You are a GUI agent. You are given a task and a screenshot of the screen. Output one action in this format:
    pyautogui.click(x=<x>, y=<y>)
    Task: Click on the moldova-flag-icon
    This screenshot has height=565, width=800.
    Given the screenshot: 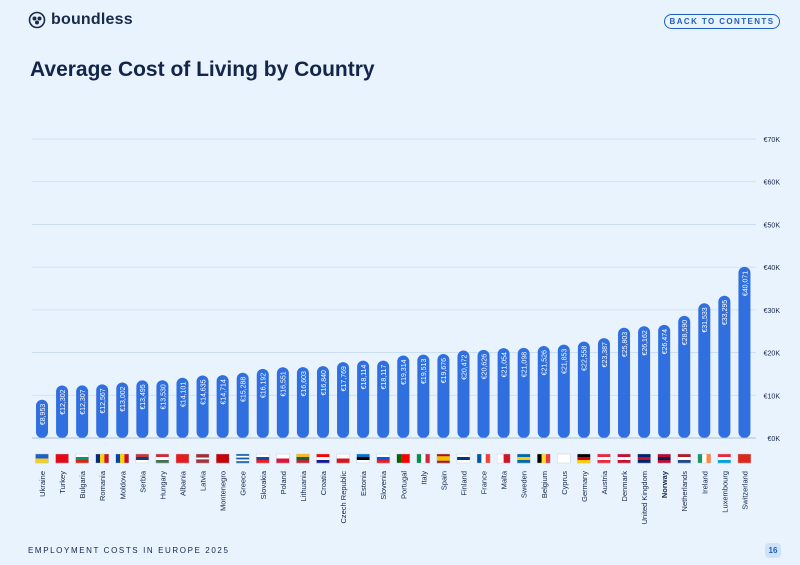 What is the action you would take?
    pyautogui.click(x=122, y=458)
    